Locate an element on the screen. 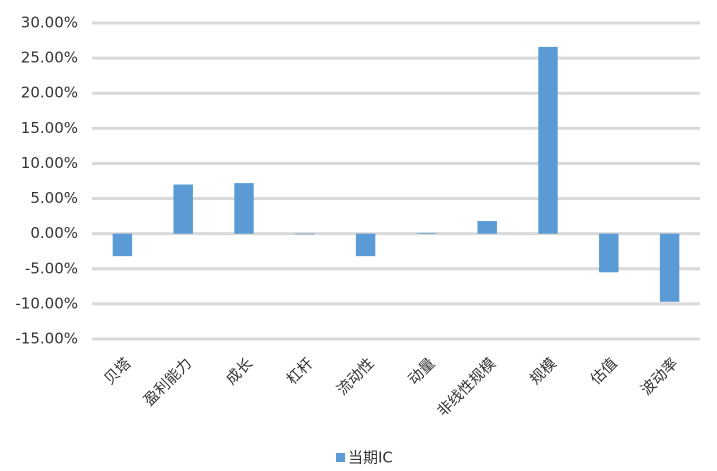 The image size is (717, 471). y-tick-label: -5.00% is located at coordinates (51, 268).